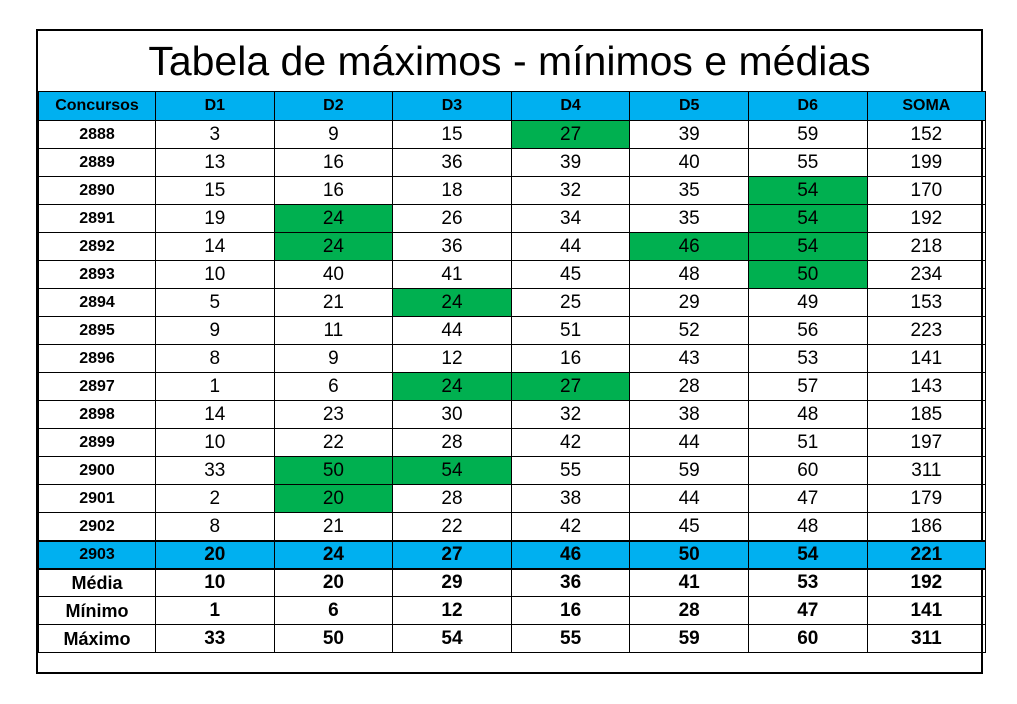 This screenshot has height=704, width=1017. I want to click on row-label: 2895, so click(97, 330).